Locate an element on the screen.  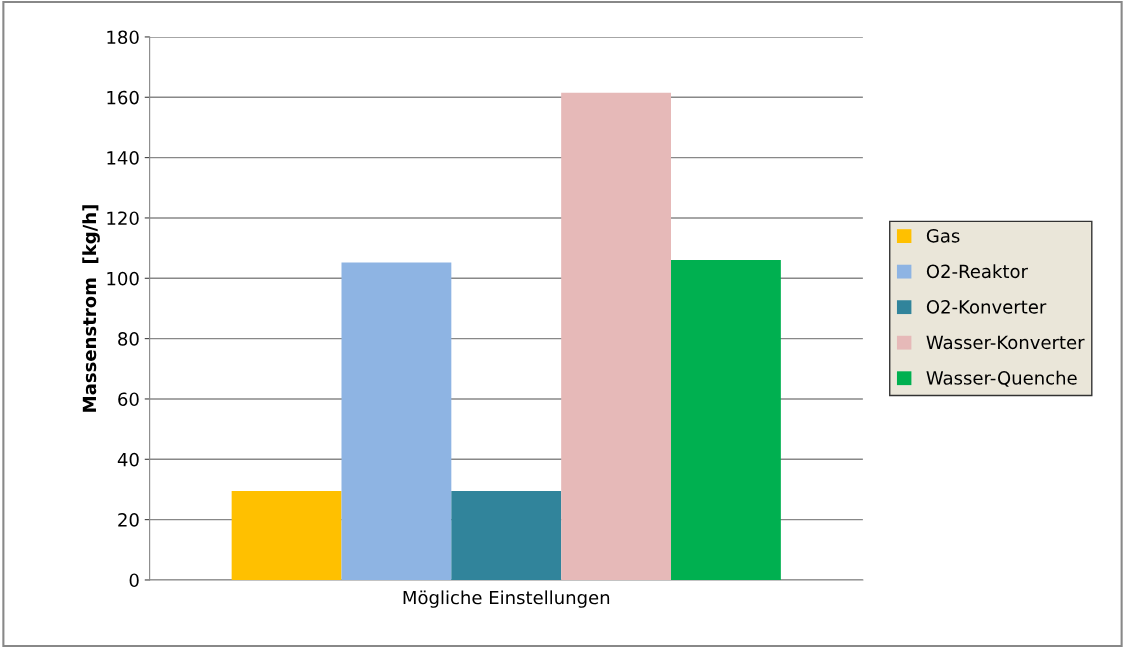
legend-label: O2-Konverter is located at coordinates (986, 307).